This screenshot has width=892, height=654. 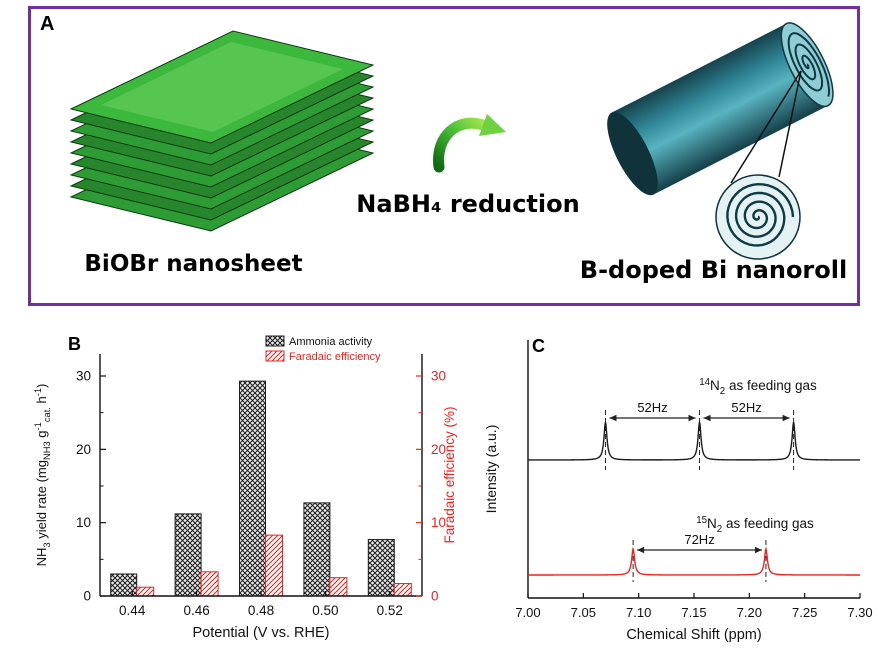 I want to click on x-tick-label: 0.46, so click(x=196, y=610).